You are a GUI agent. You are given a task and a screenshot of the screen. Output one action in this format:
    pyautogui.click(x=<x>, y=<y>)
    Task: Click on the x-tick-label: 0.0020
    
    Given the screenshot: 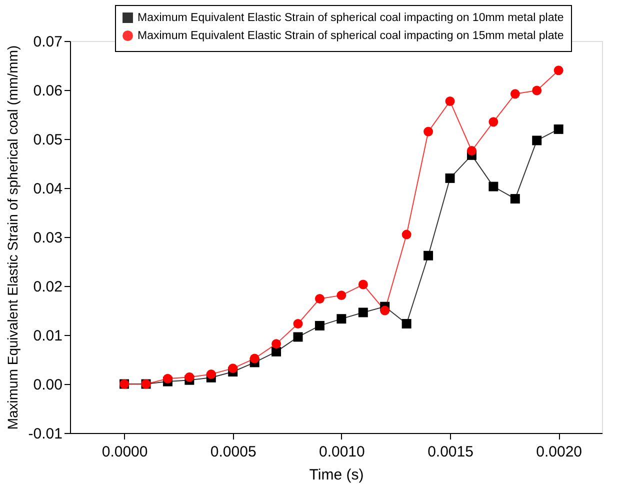 What is the action you would take?
    pyautogui.click(x=559, y=452)
    